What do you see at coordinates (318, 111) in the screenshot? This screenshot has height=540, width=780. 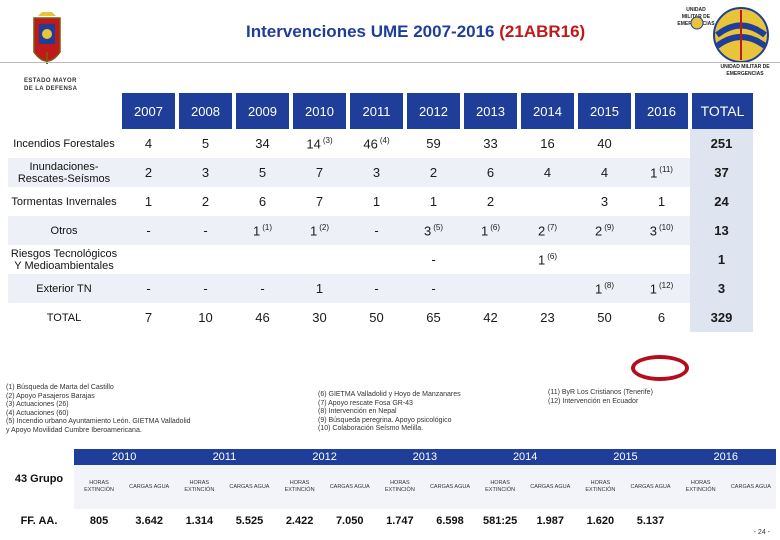 I see `year-header: 2010` at bounding box center [318, 111].